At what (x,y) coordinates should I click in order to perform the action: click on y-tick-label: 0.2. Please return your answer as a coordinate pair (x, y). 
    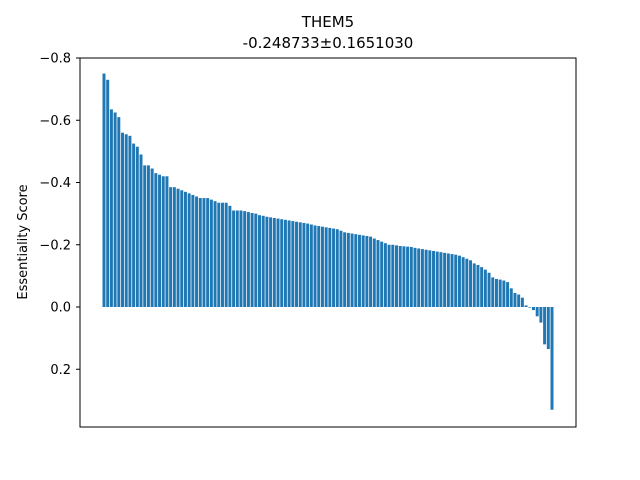
    Looking at the image, I should click on (60, 370).